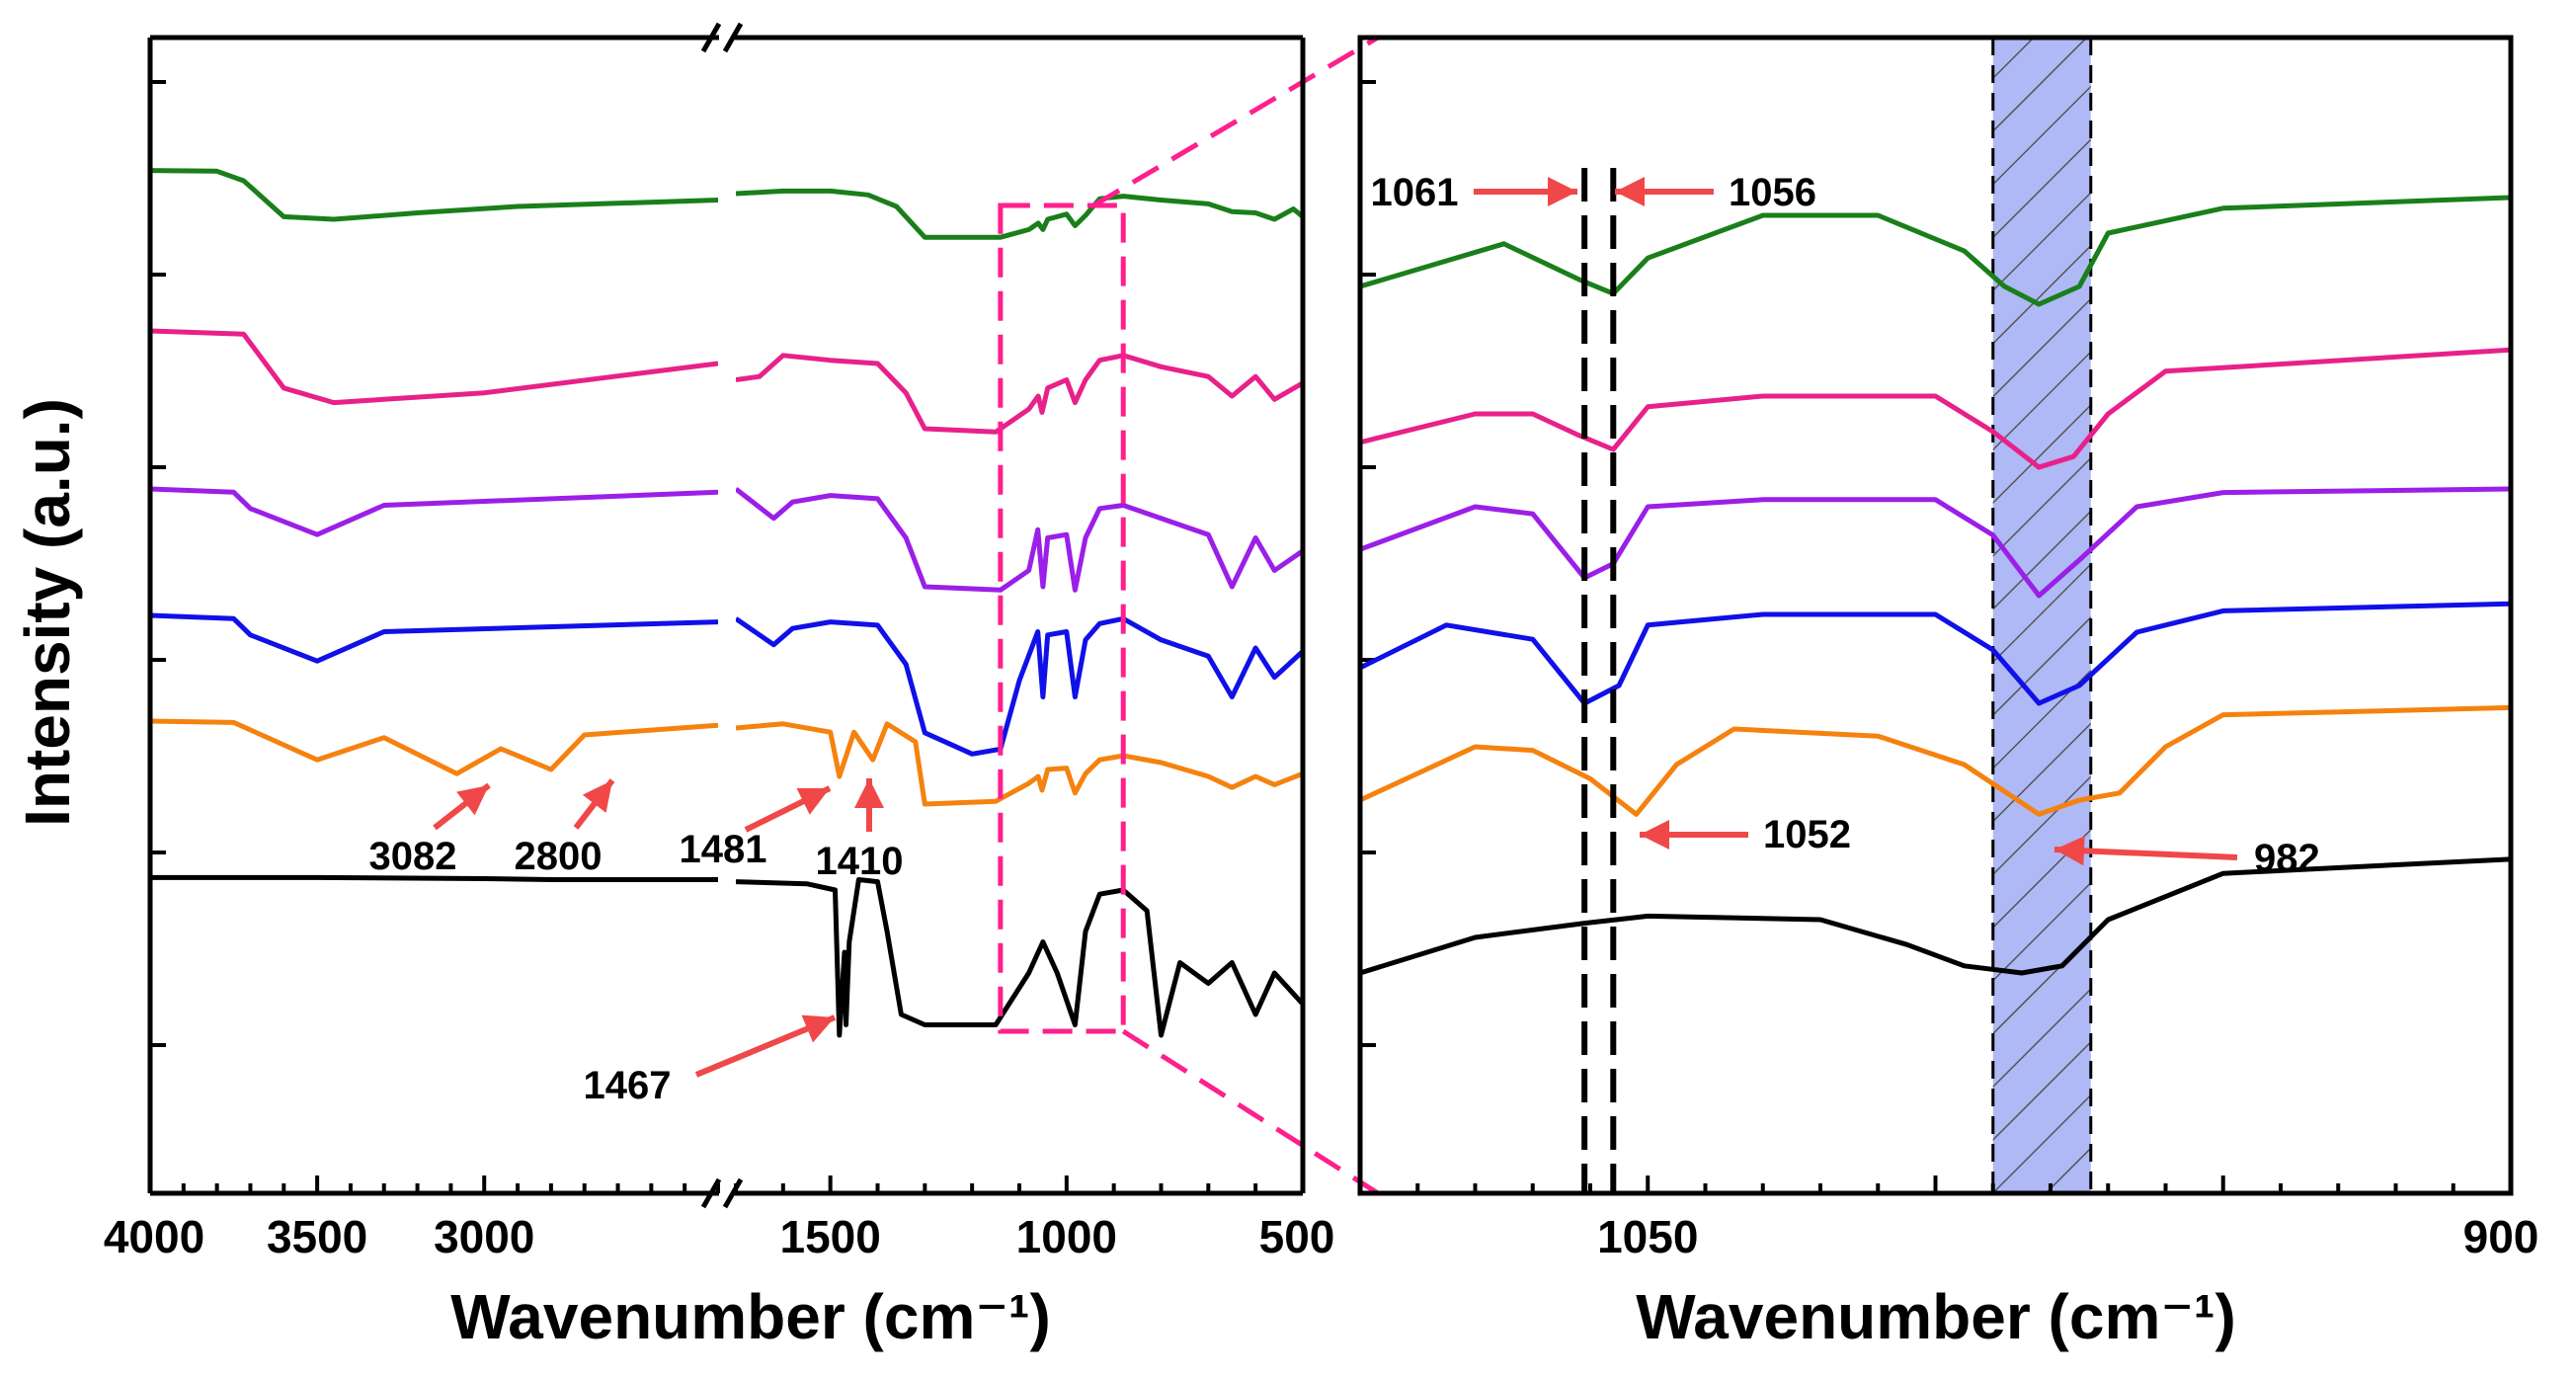  What do you see at coordinates (636, 943) in the screenshot?
I see `left-peak-annotations: 3082 2800 1481 1410 1467` at bounding box center [636, 943].